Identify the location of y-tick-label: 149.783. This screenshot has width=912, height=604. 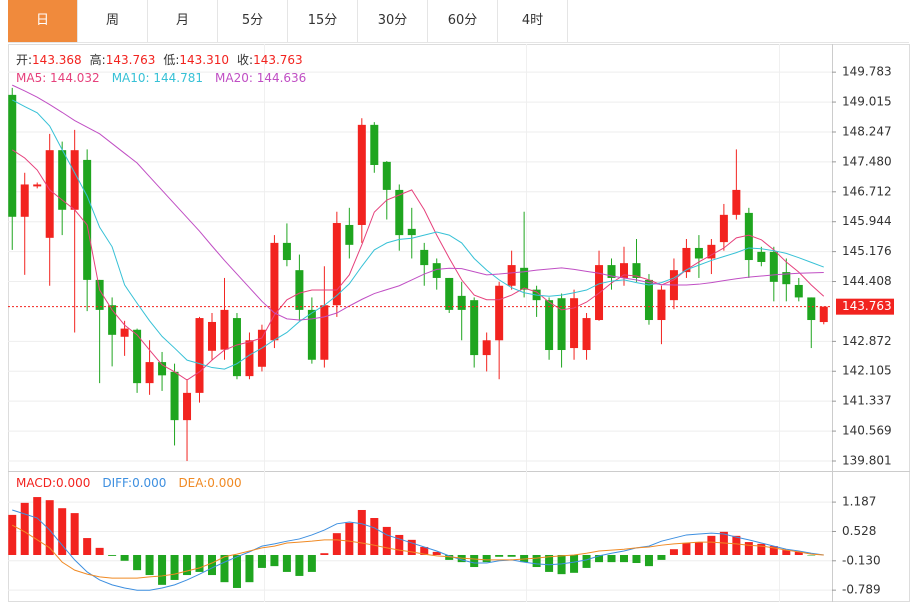
(867, 72).